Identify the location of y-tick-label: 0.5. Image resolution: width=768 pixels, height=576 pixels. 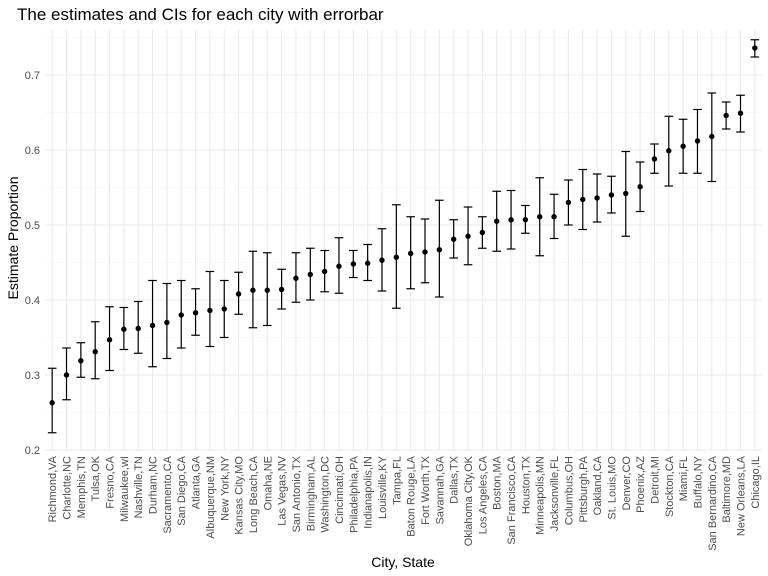
(32, 226).